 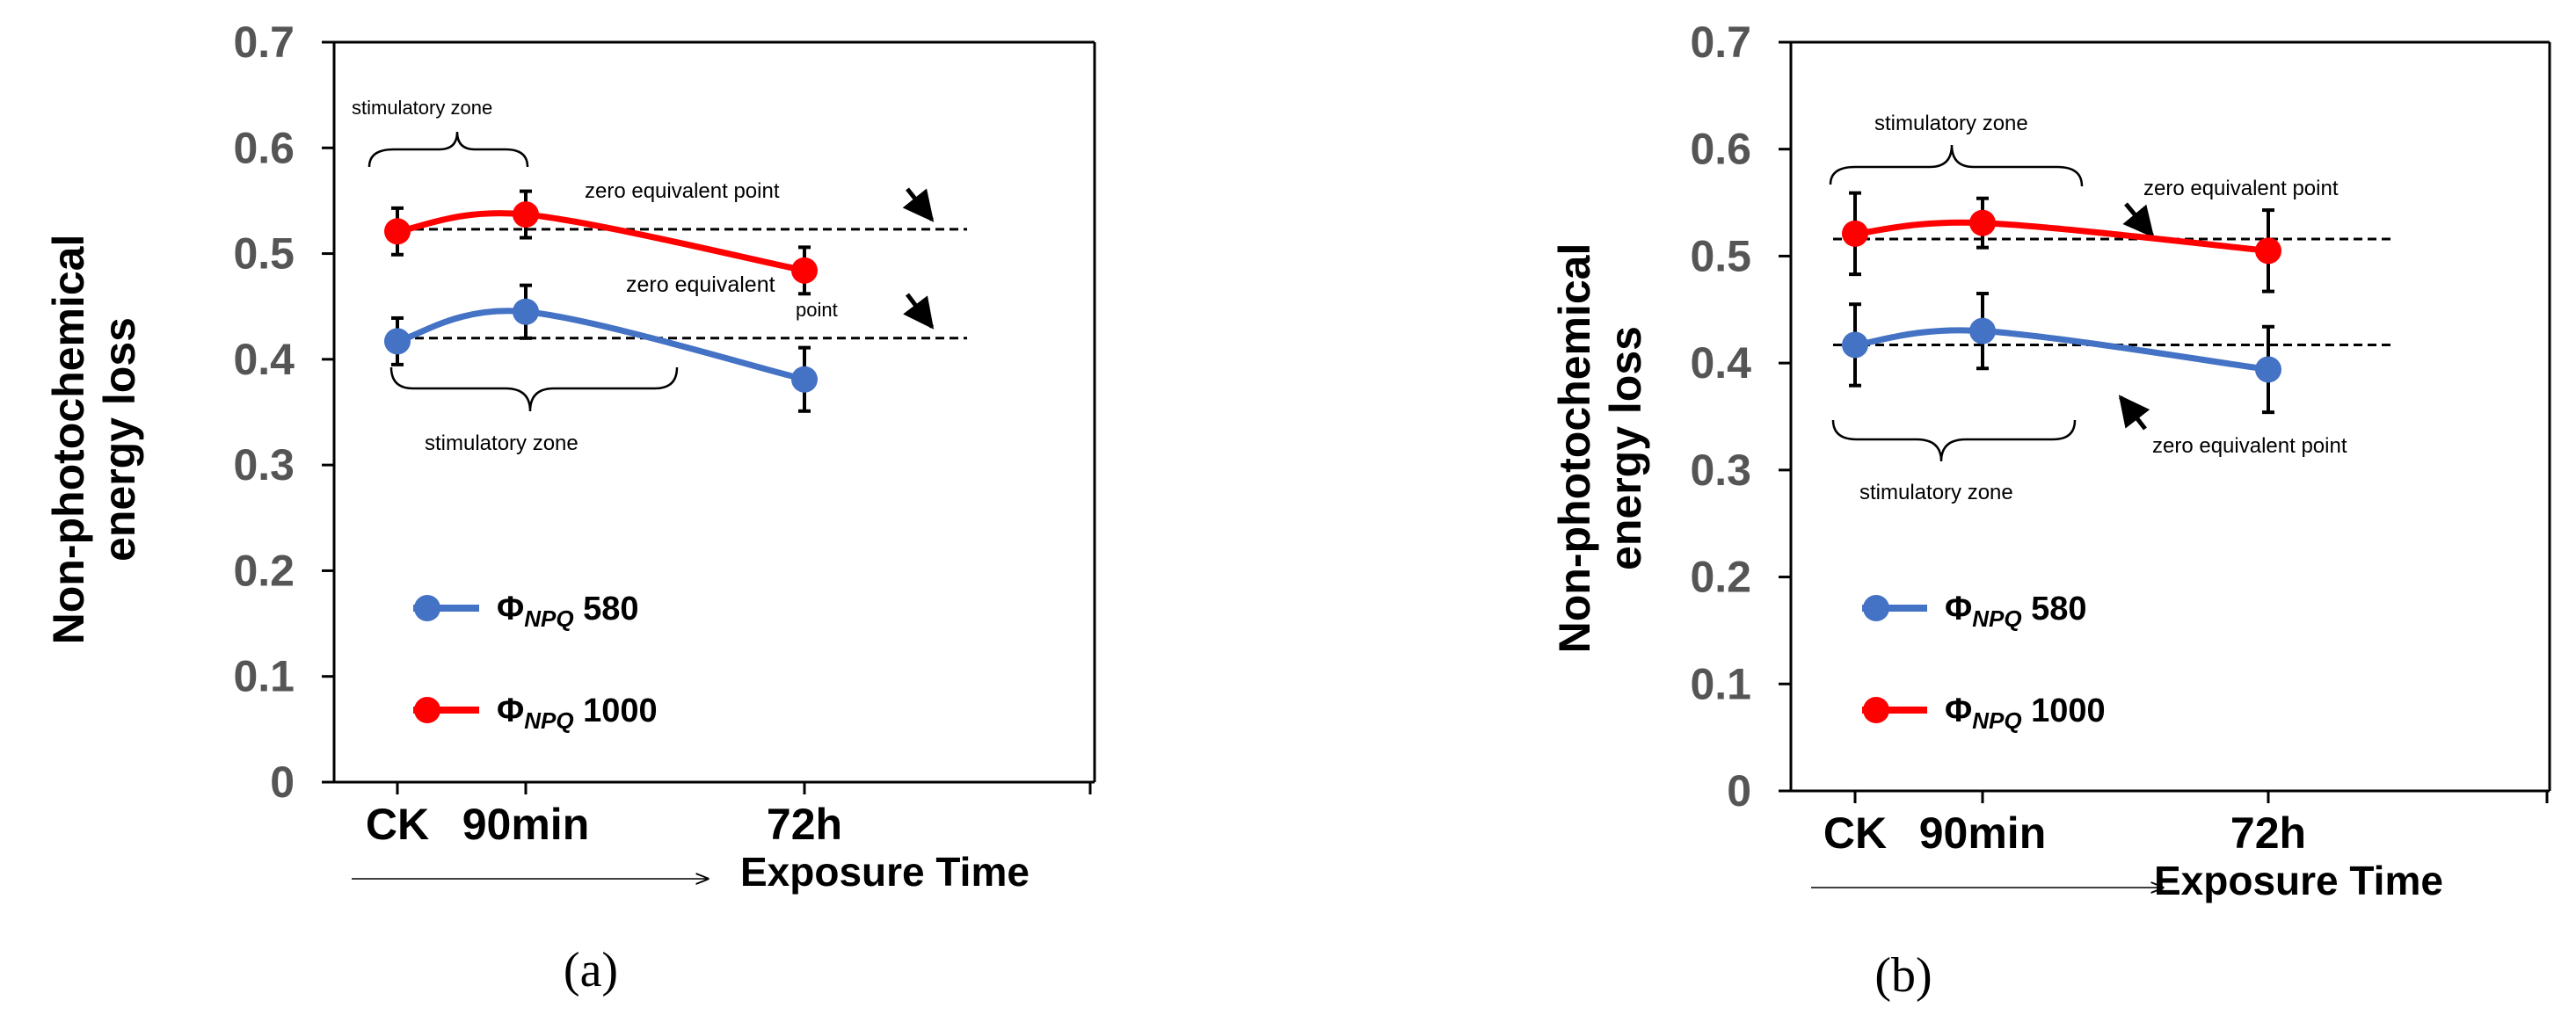 I want to click on annotation-zero-mid-2: point, so click(x=817, y=310).